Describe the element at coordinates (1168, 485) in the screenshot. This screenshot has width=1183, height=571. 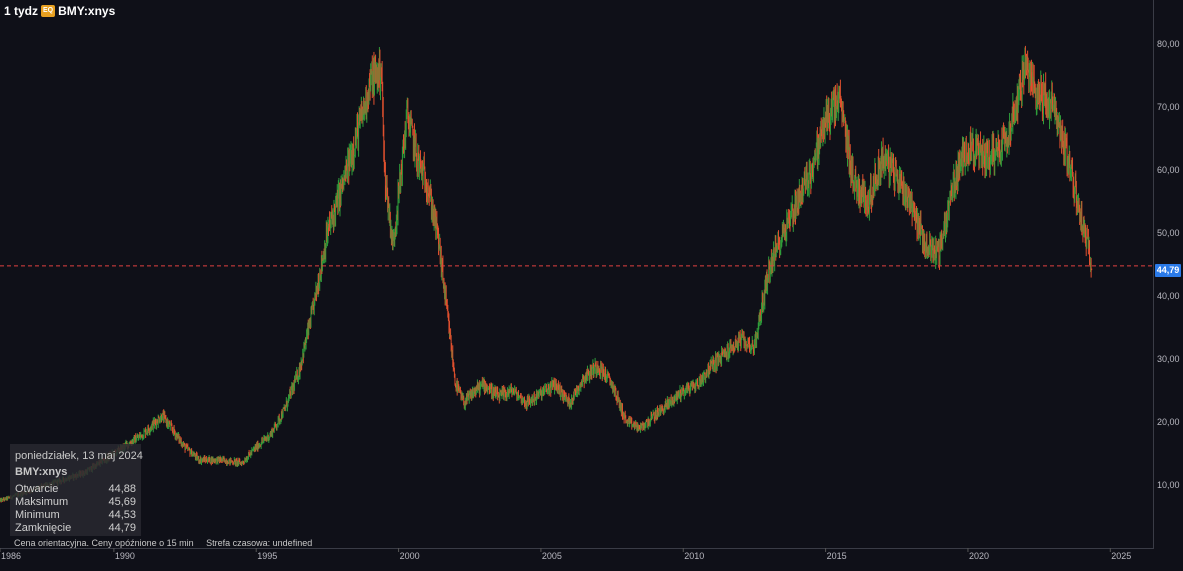
I see `y-tick-label: 10,00` at that location.